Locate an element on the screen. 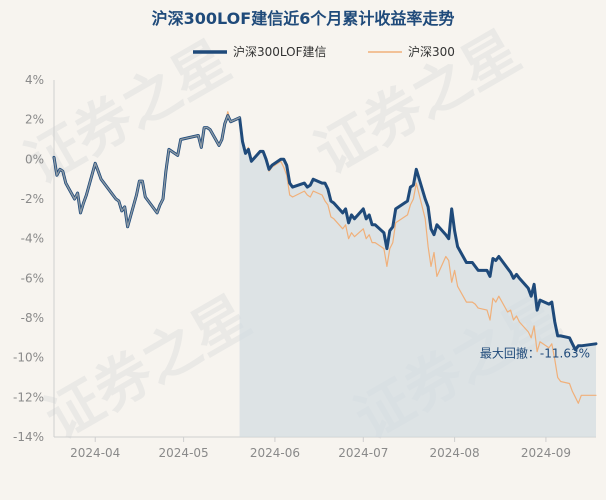 This screenshot has height=500, width=606. y-tick-label: -14% is located at coordinates (28, 437).